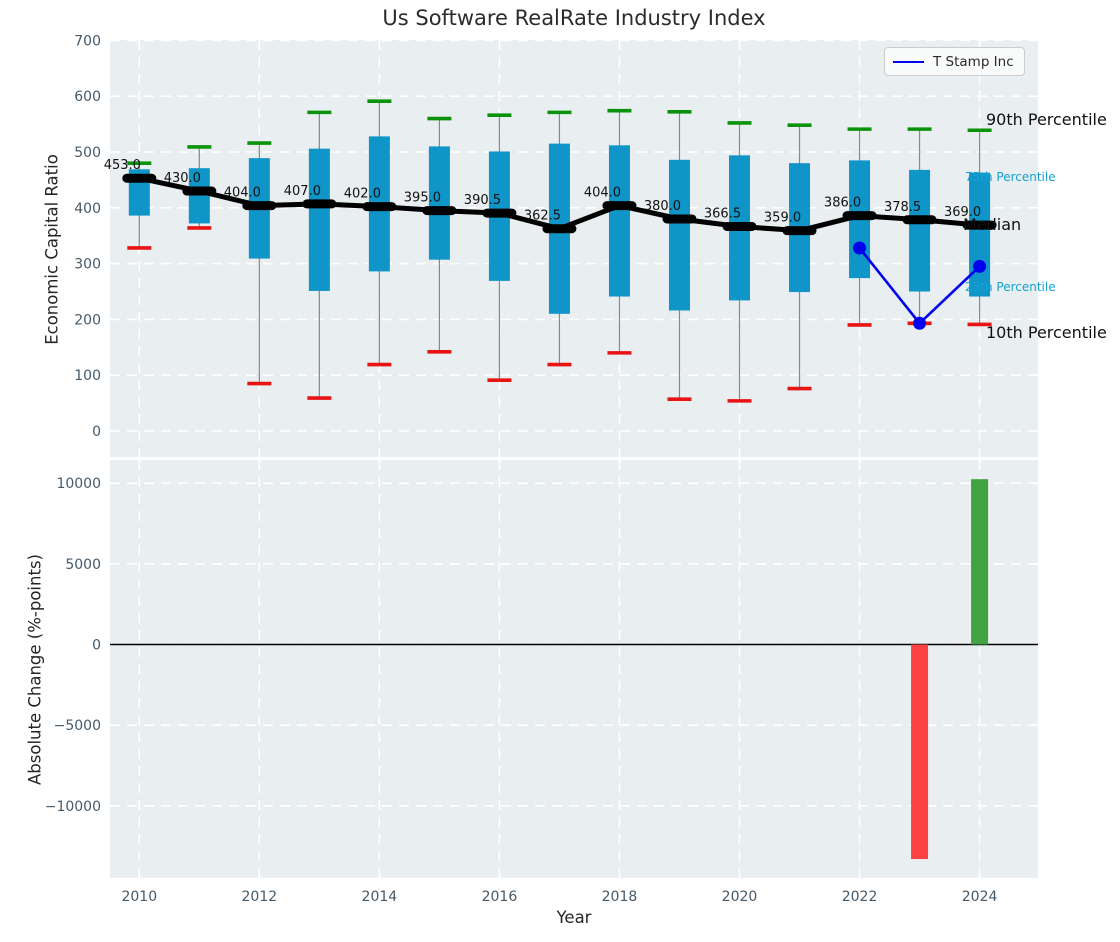  I want to click on legend-line-sample, so click(908, 61).